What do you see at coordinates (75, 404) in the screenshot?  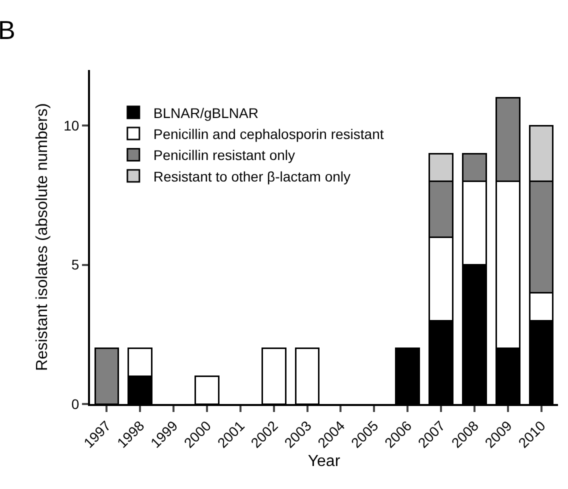 I see `y-tick-label: 0` at bounding box center [75, 404].